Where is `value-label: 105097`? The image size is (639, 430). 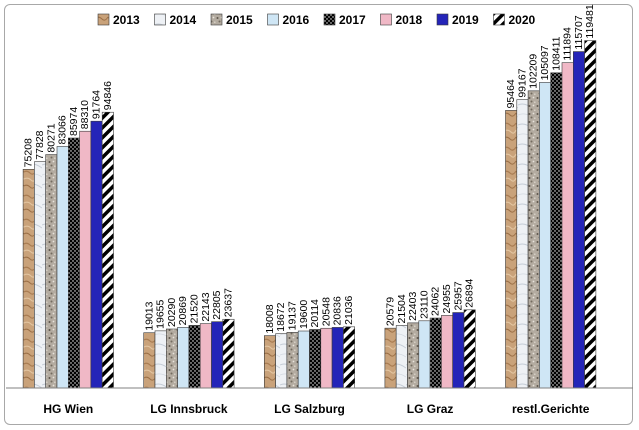
value-label: 105097 is located at coordinates (545, 62).